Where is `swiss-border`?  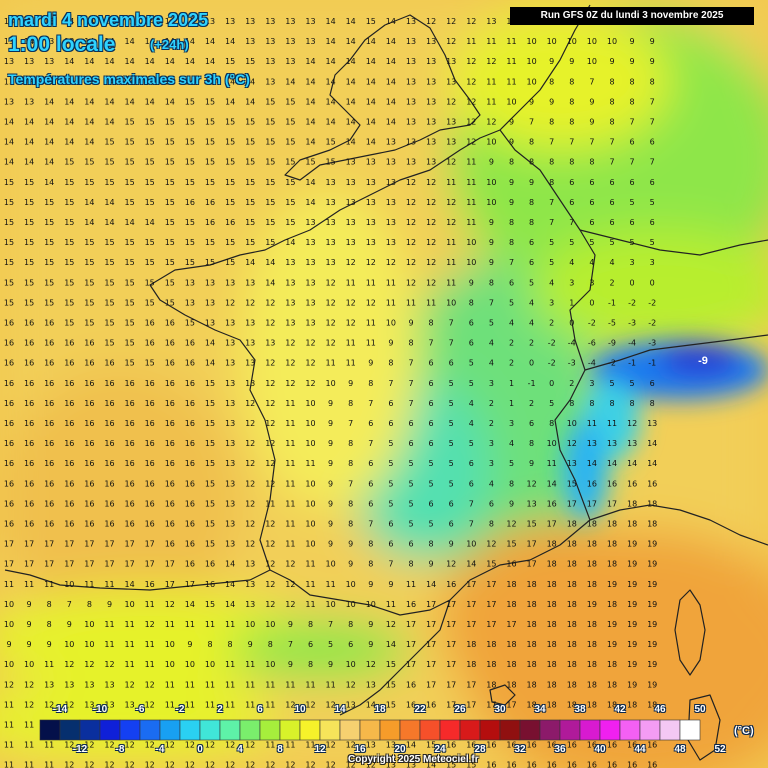 swiss-border is located at coordinates (673, 242).